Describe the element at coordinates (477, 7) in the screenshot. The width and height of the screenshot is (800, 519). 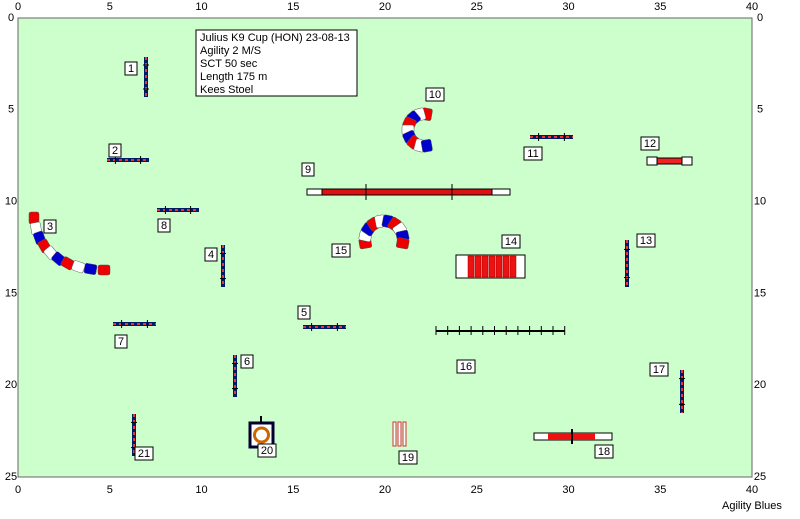
I see `x-label-top: 25` at that location.